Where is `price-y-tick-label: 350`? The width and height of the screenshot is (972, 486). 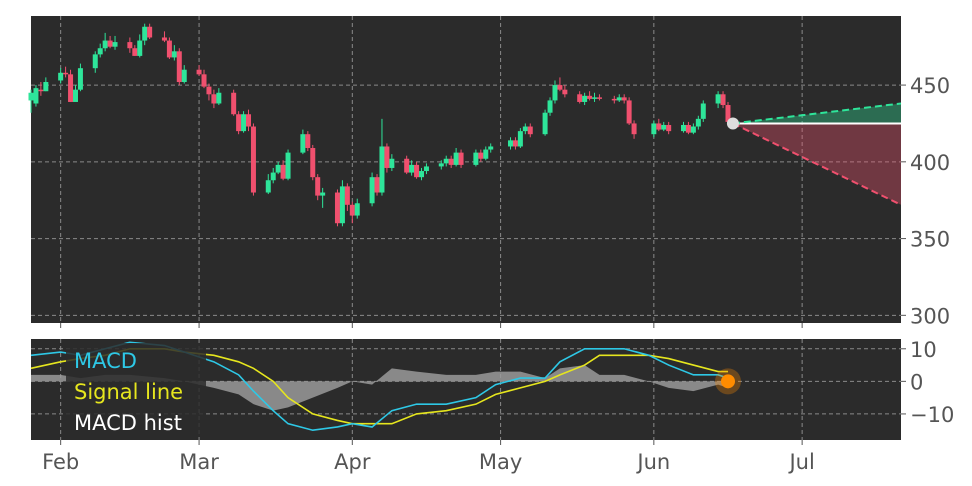
price-y-tick-label: 350 is located at coordinates (930, 240).